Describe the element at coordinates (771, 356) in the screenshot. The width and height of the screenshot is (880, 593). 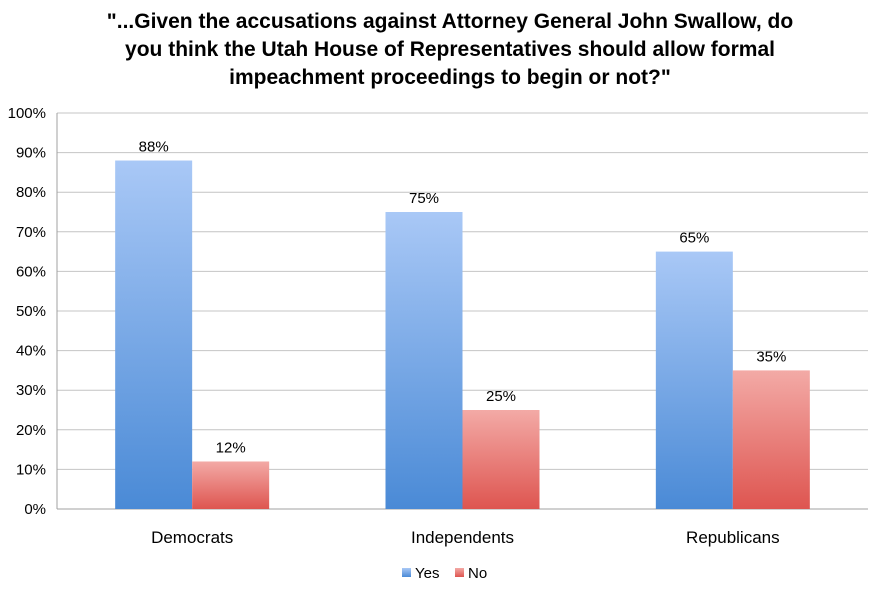
I see `data-label: 35%` at that location.